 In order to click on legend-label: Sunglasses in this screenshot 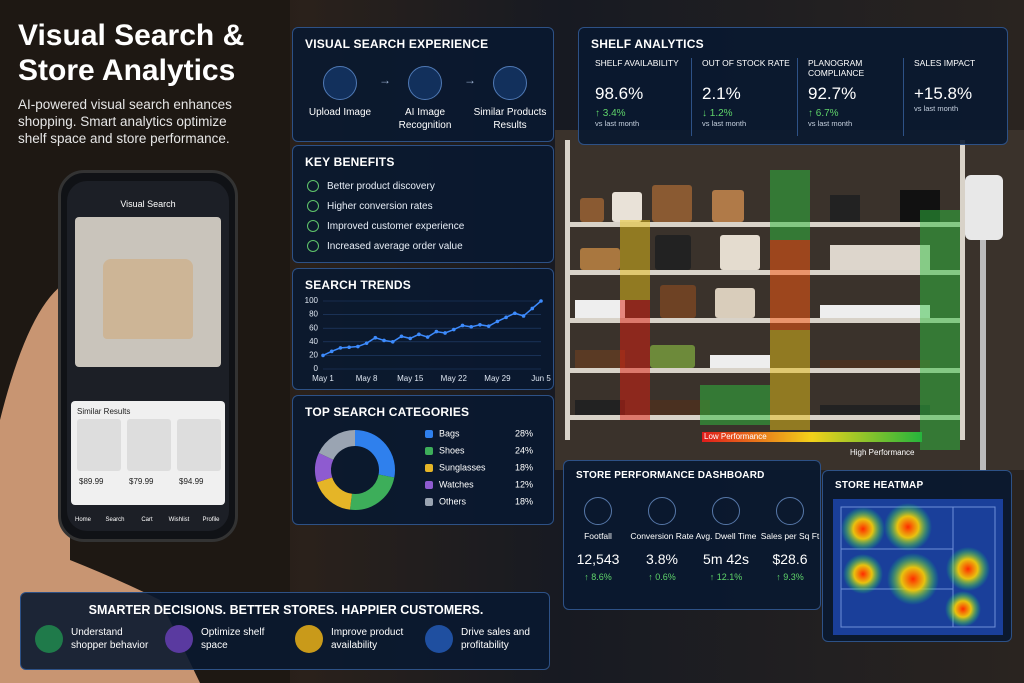, I will do `click(462, 467)`.